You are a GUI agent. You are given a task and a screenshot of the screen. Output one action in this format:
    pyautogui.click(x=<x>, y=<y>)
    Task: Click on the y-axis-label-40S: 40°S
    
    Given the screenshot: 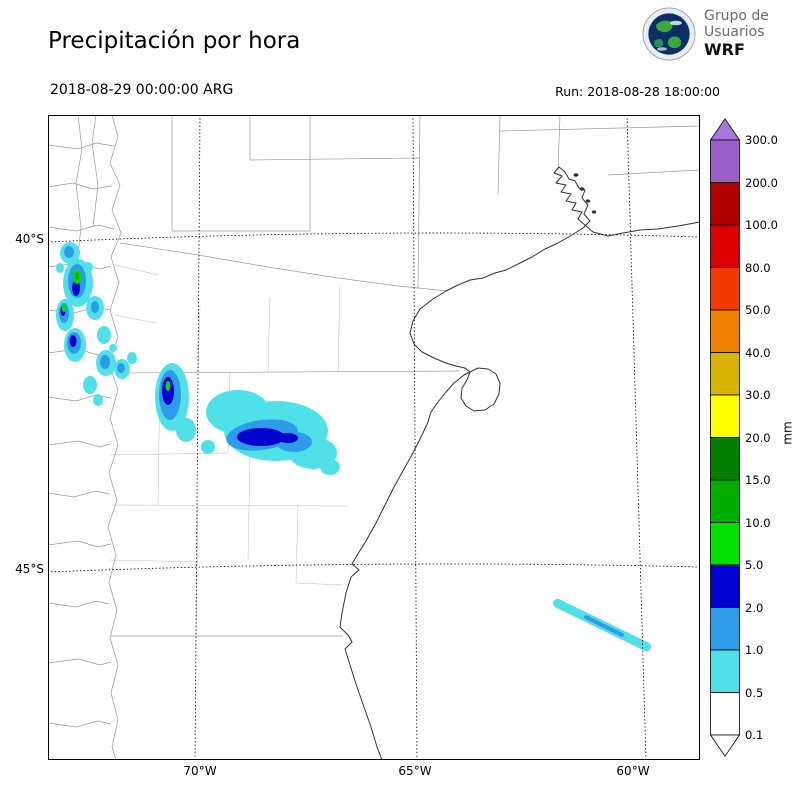 What is the action you would take?
    pyautogui.click(x=29, y=239)
    